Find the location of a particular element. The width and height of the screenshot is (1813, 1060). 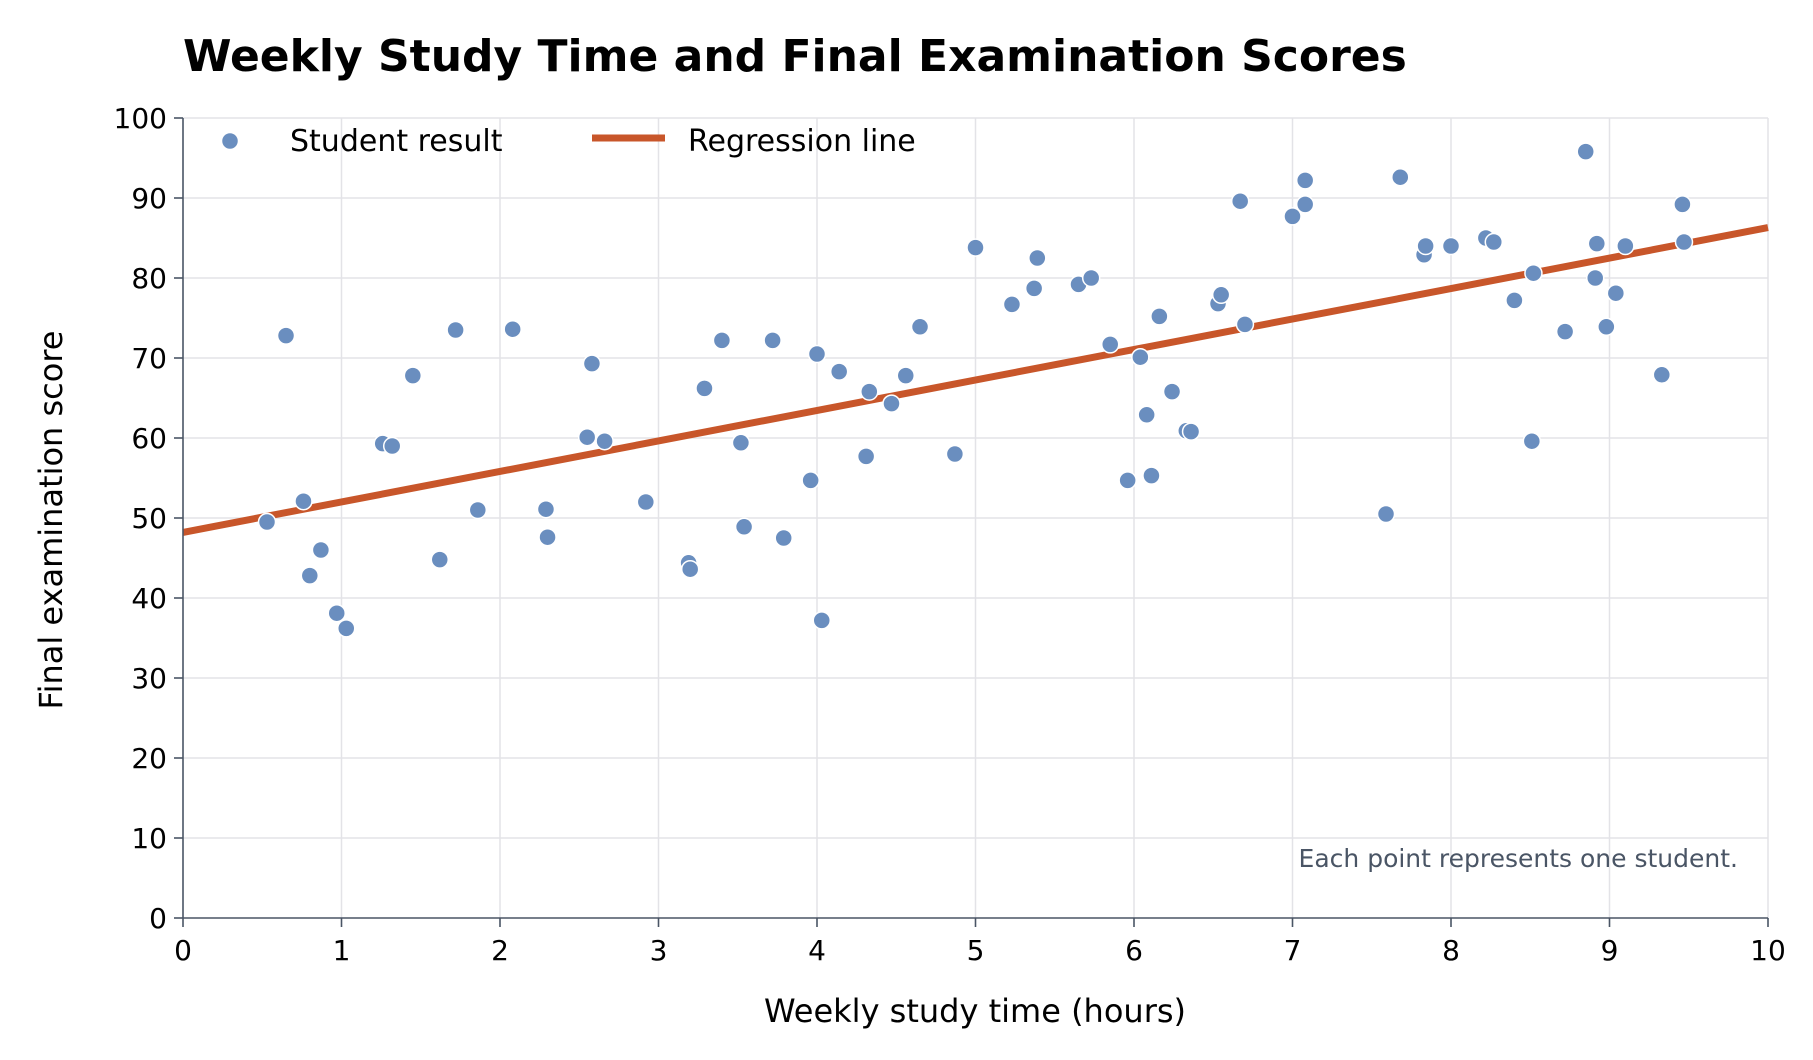

x-axis-label: Weekly study time (hours) is located at coordinates (975, 1011).